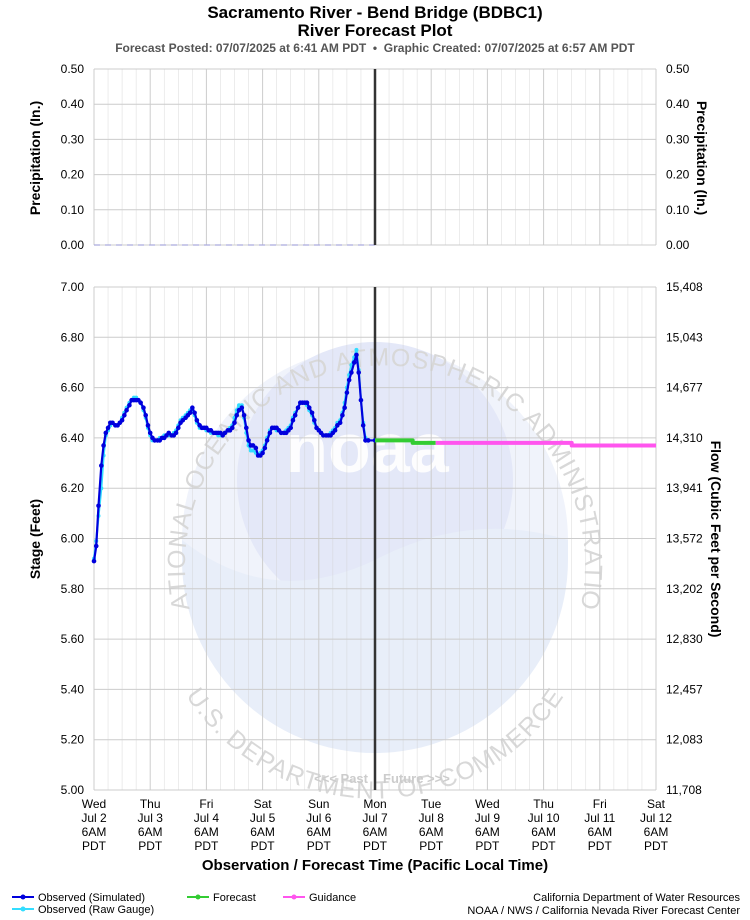 Image resolution: width=750 pixels, height=920 pixels. I want to click on precip-ytick-left: 0.40, so click(73, 104).